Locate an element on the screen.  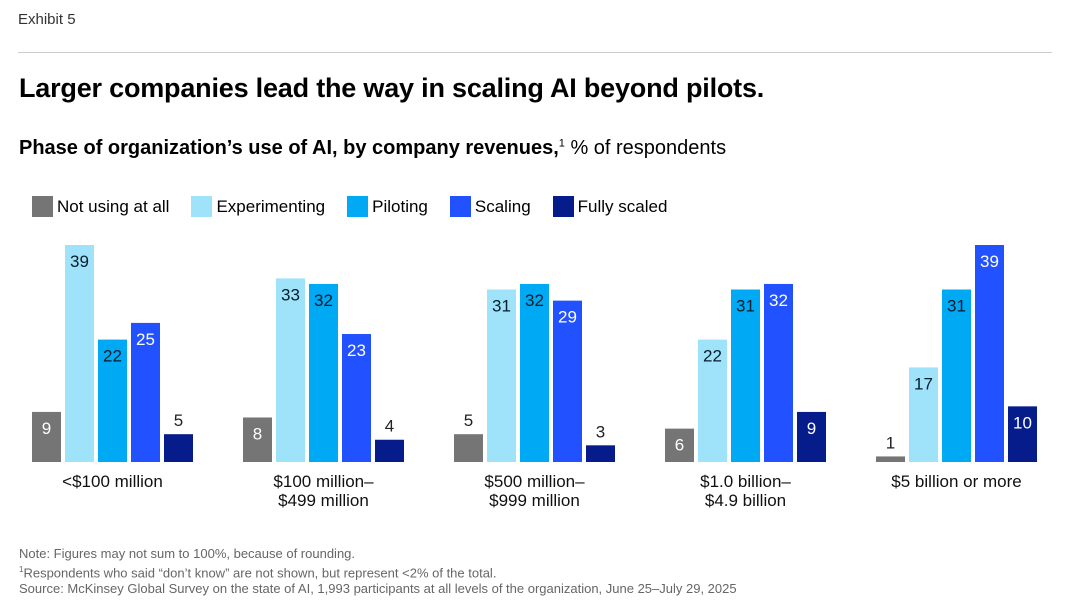
legend-item-piloting: Piloting is located at coordinates (387, 206).